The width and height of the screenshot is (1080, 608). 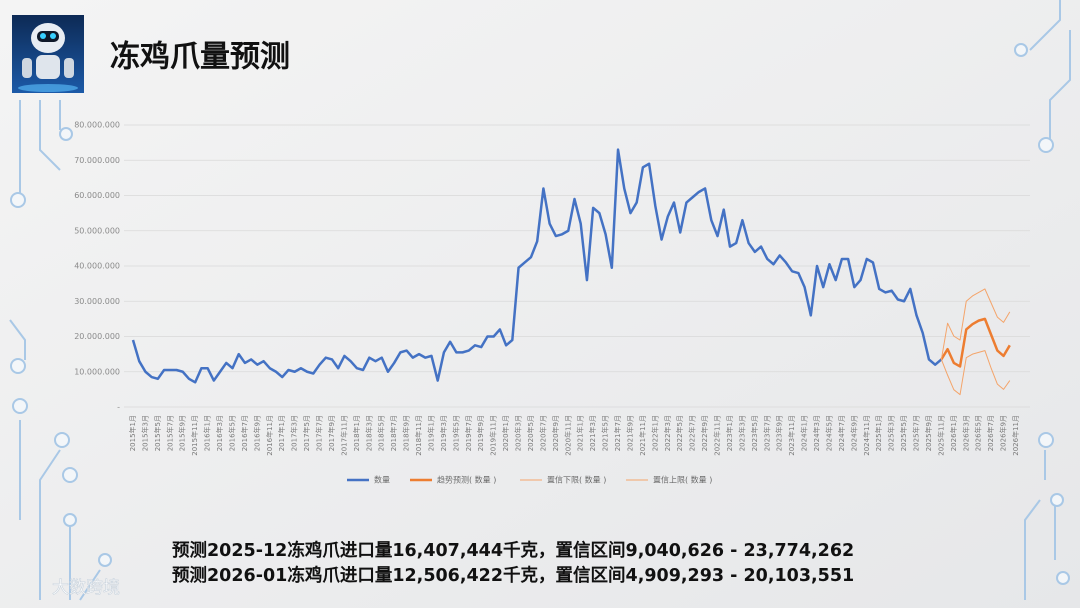 What do you see at coordinates (878, 433) in the screenshot?
I see `x-tick-label: 2025年1月` at bounding box center [878, 433].